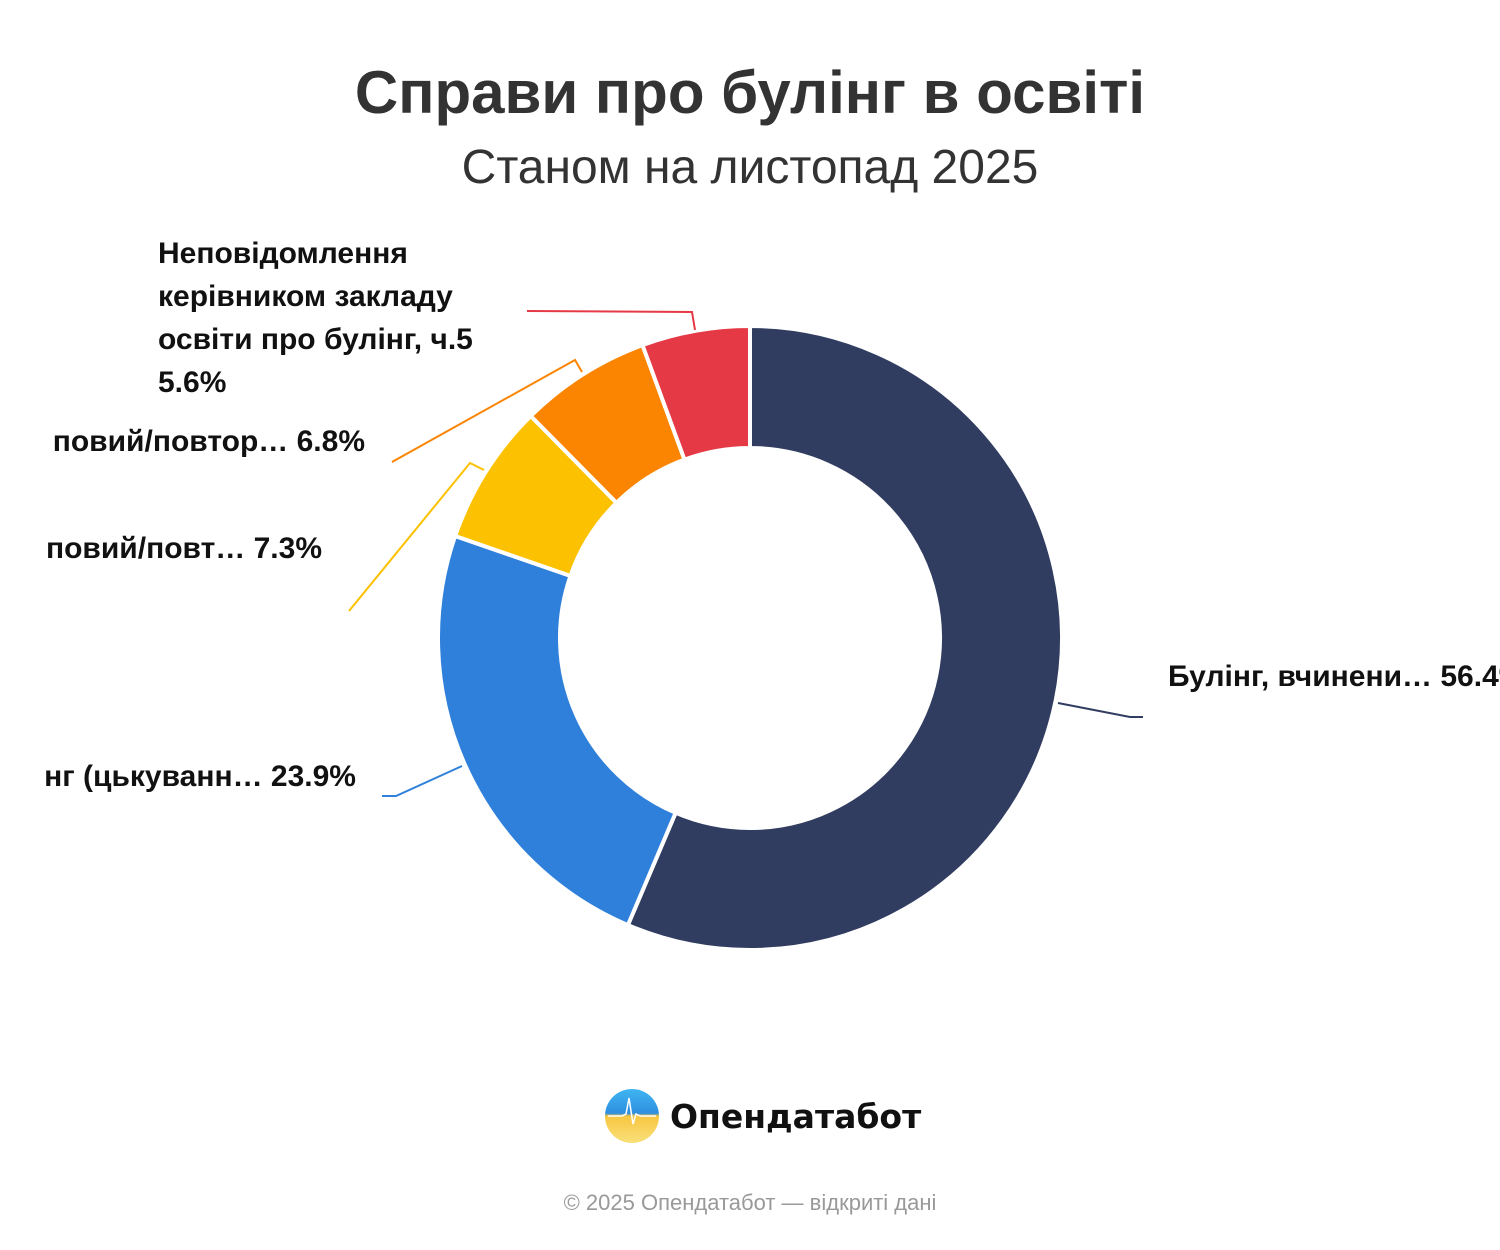 Image resolution: width=1500 pixels, height=1250 pixels. Describe the element at coordinates (208, 441) in the screenshot. I see `slice-label-3: повий/повтор… 6.8%` at that location.